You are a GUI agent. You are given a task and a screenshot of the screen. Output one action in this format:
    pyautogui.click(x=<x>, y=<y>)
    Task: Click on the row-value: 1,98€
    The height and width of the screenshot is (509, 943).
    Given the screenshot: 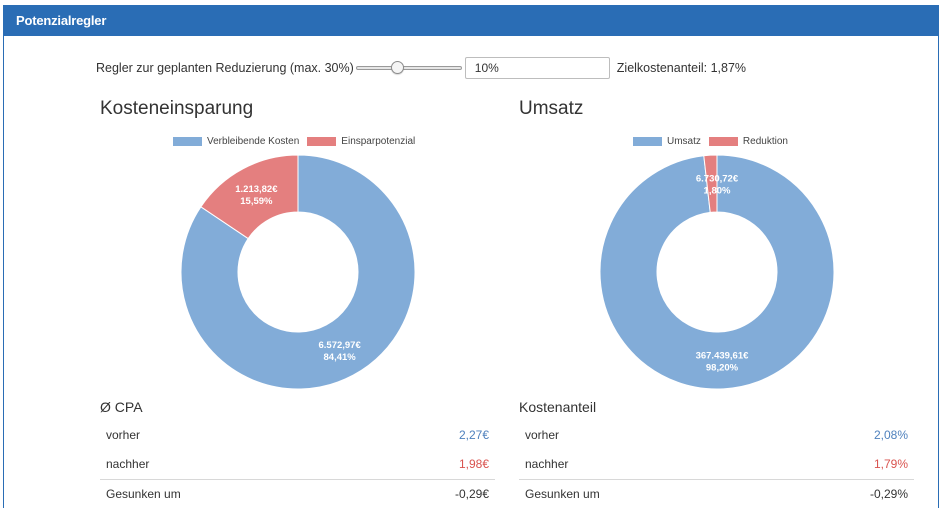 What is the action you would take?
    pyautogui.click(x=473, y=464)
    